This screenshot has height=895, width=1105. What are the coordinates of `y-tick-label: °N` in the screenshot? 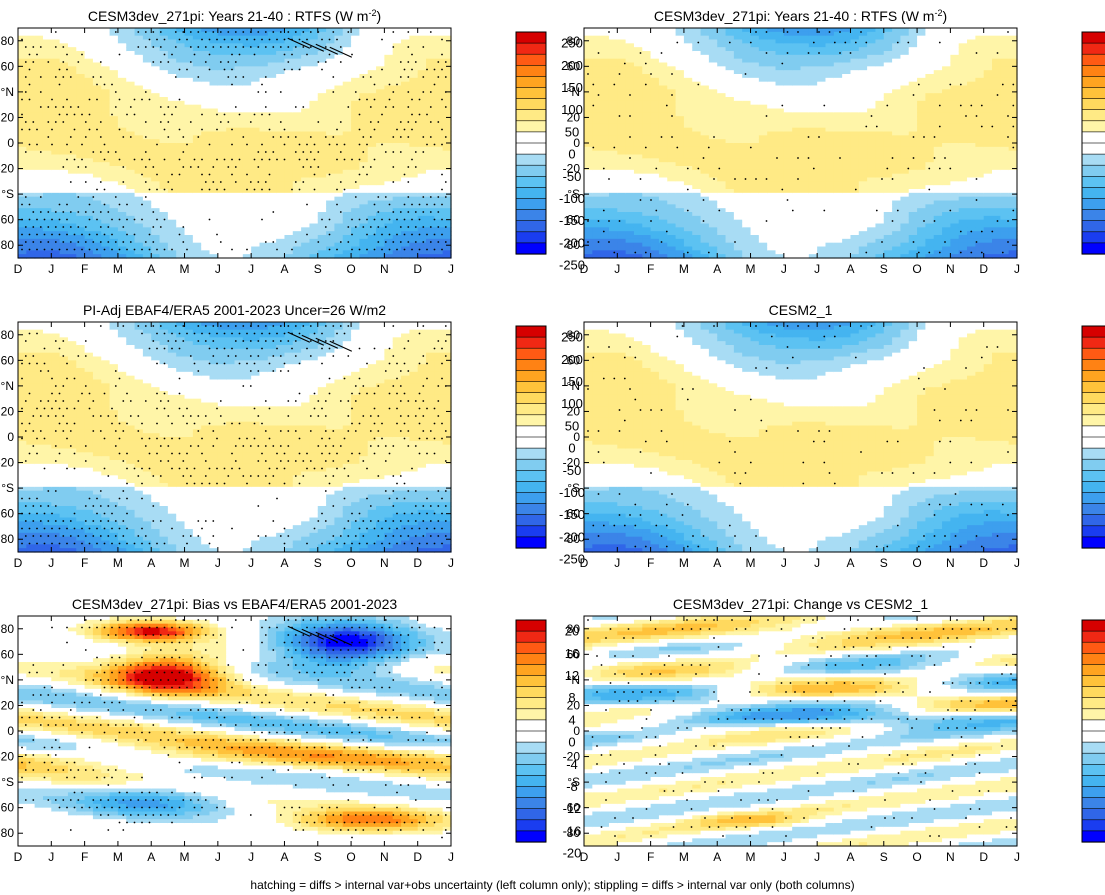 It's located at (7, 92).